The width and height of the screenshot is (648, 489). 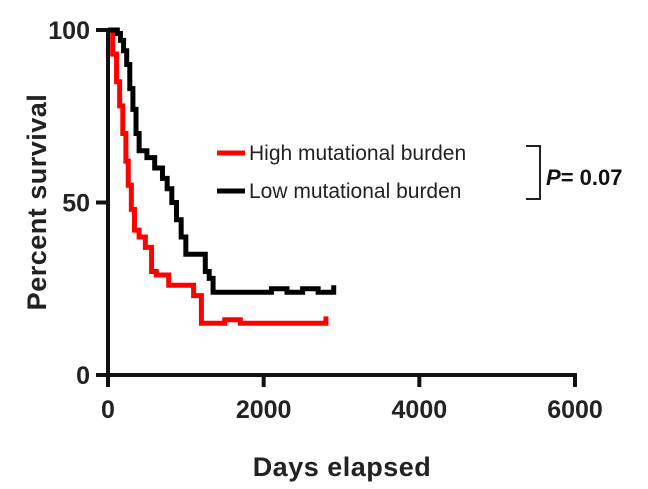 I want to click on y-tick-label: 100, so click(x=69, y=31).